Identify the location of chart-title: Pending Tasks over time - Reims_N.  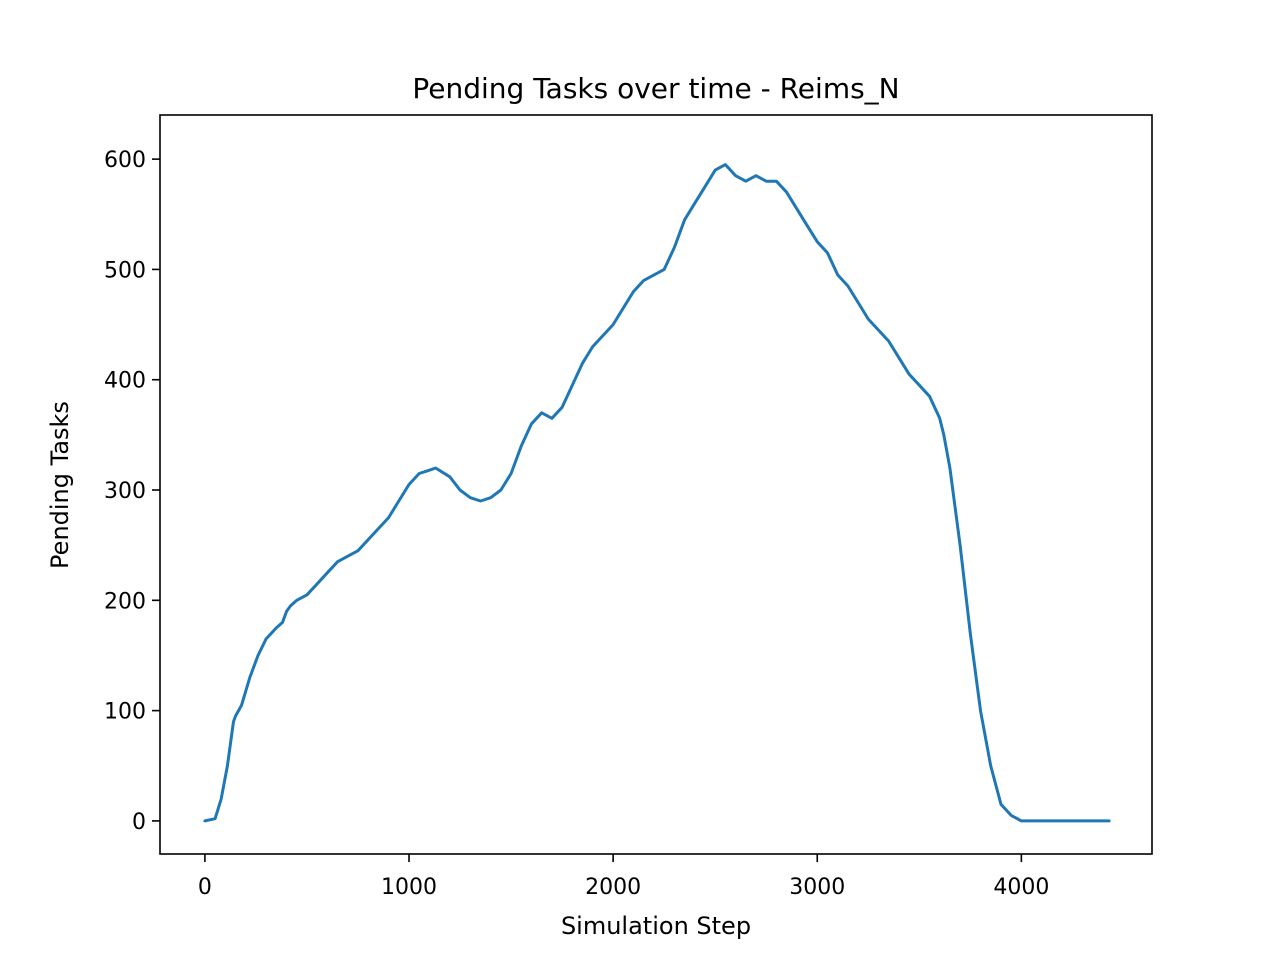
(655, 88).